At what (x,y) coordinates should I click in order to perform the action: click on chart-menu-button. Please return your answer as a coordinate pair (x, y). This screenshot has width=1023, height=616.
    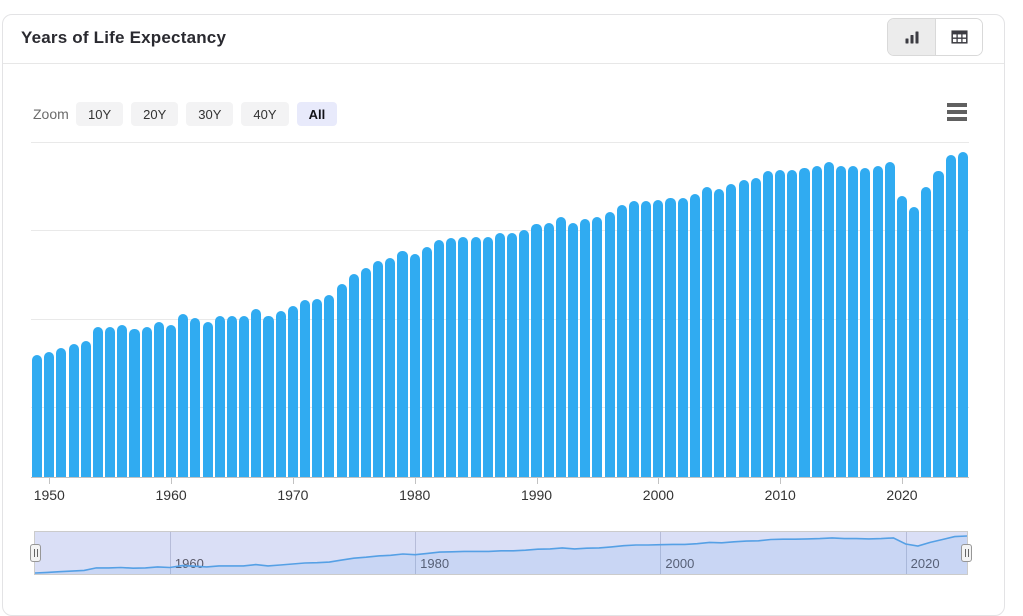
    Looking at the image, I should click on (959, 112).